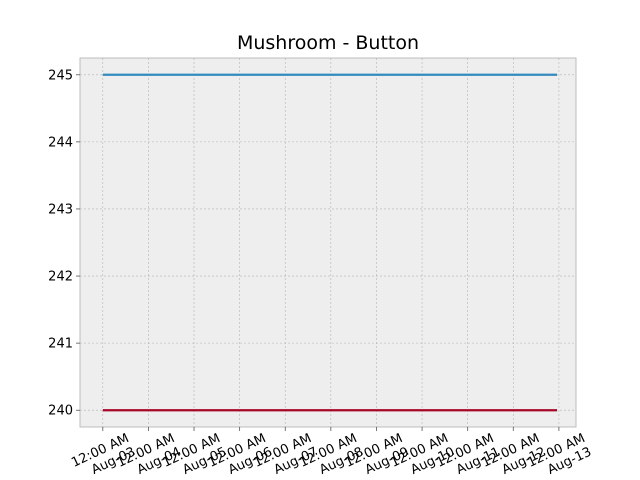  What do you see at coordinates (60, 344) in the screenshot?
I see `y-tick-label: 241` at bounding box center [60, 344].